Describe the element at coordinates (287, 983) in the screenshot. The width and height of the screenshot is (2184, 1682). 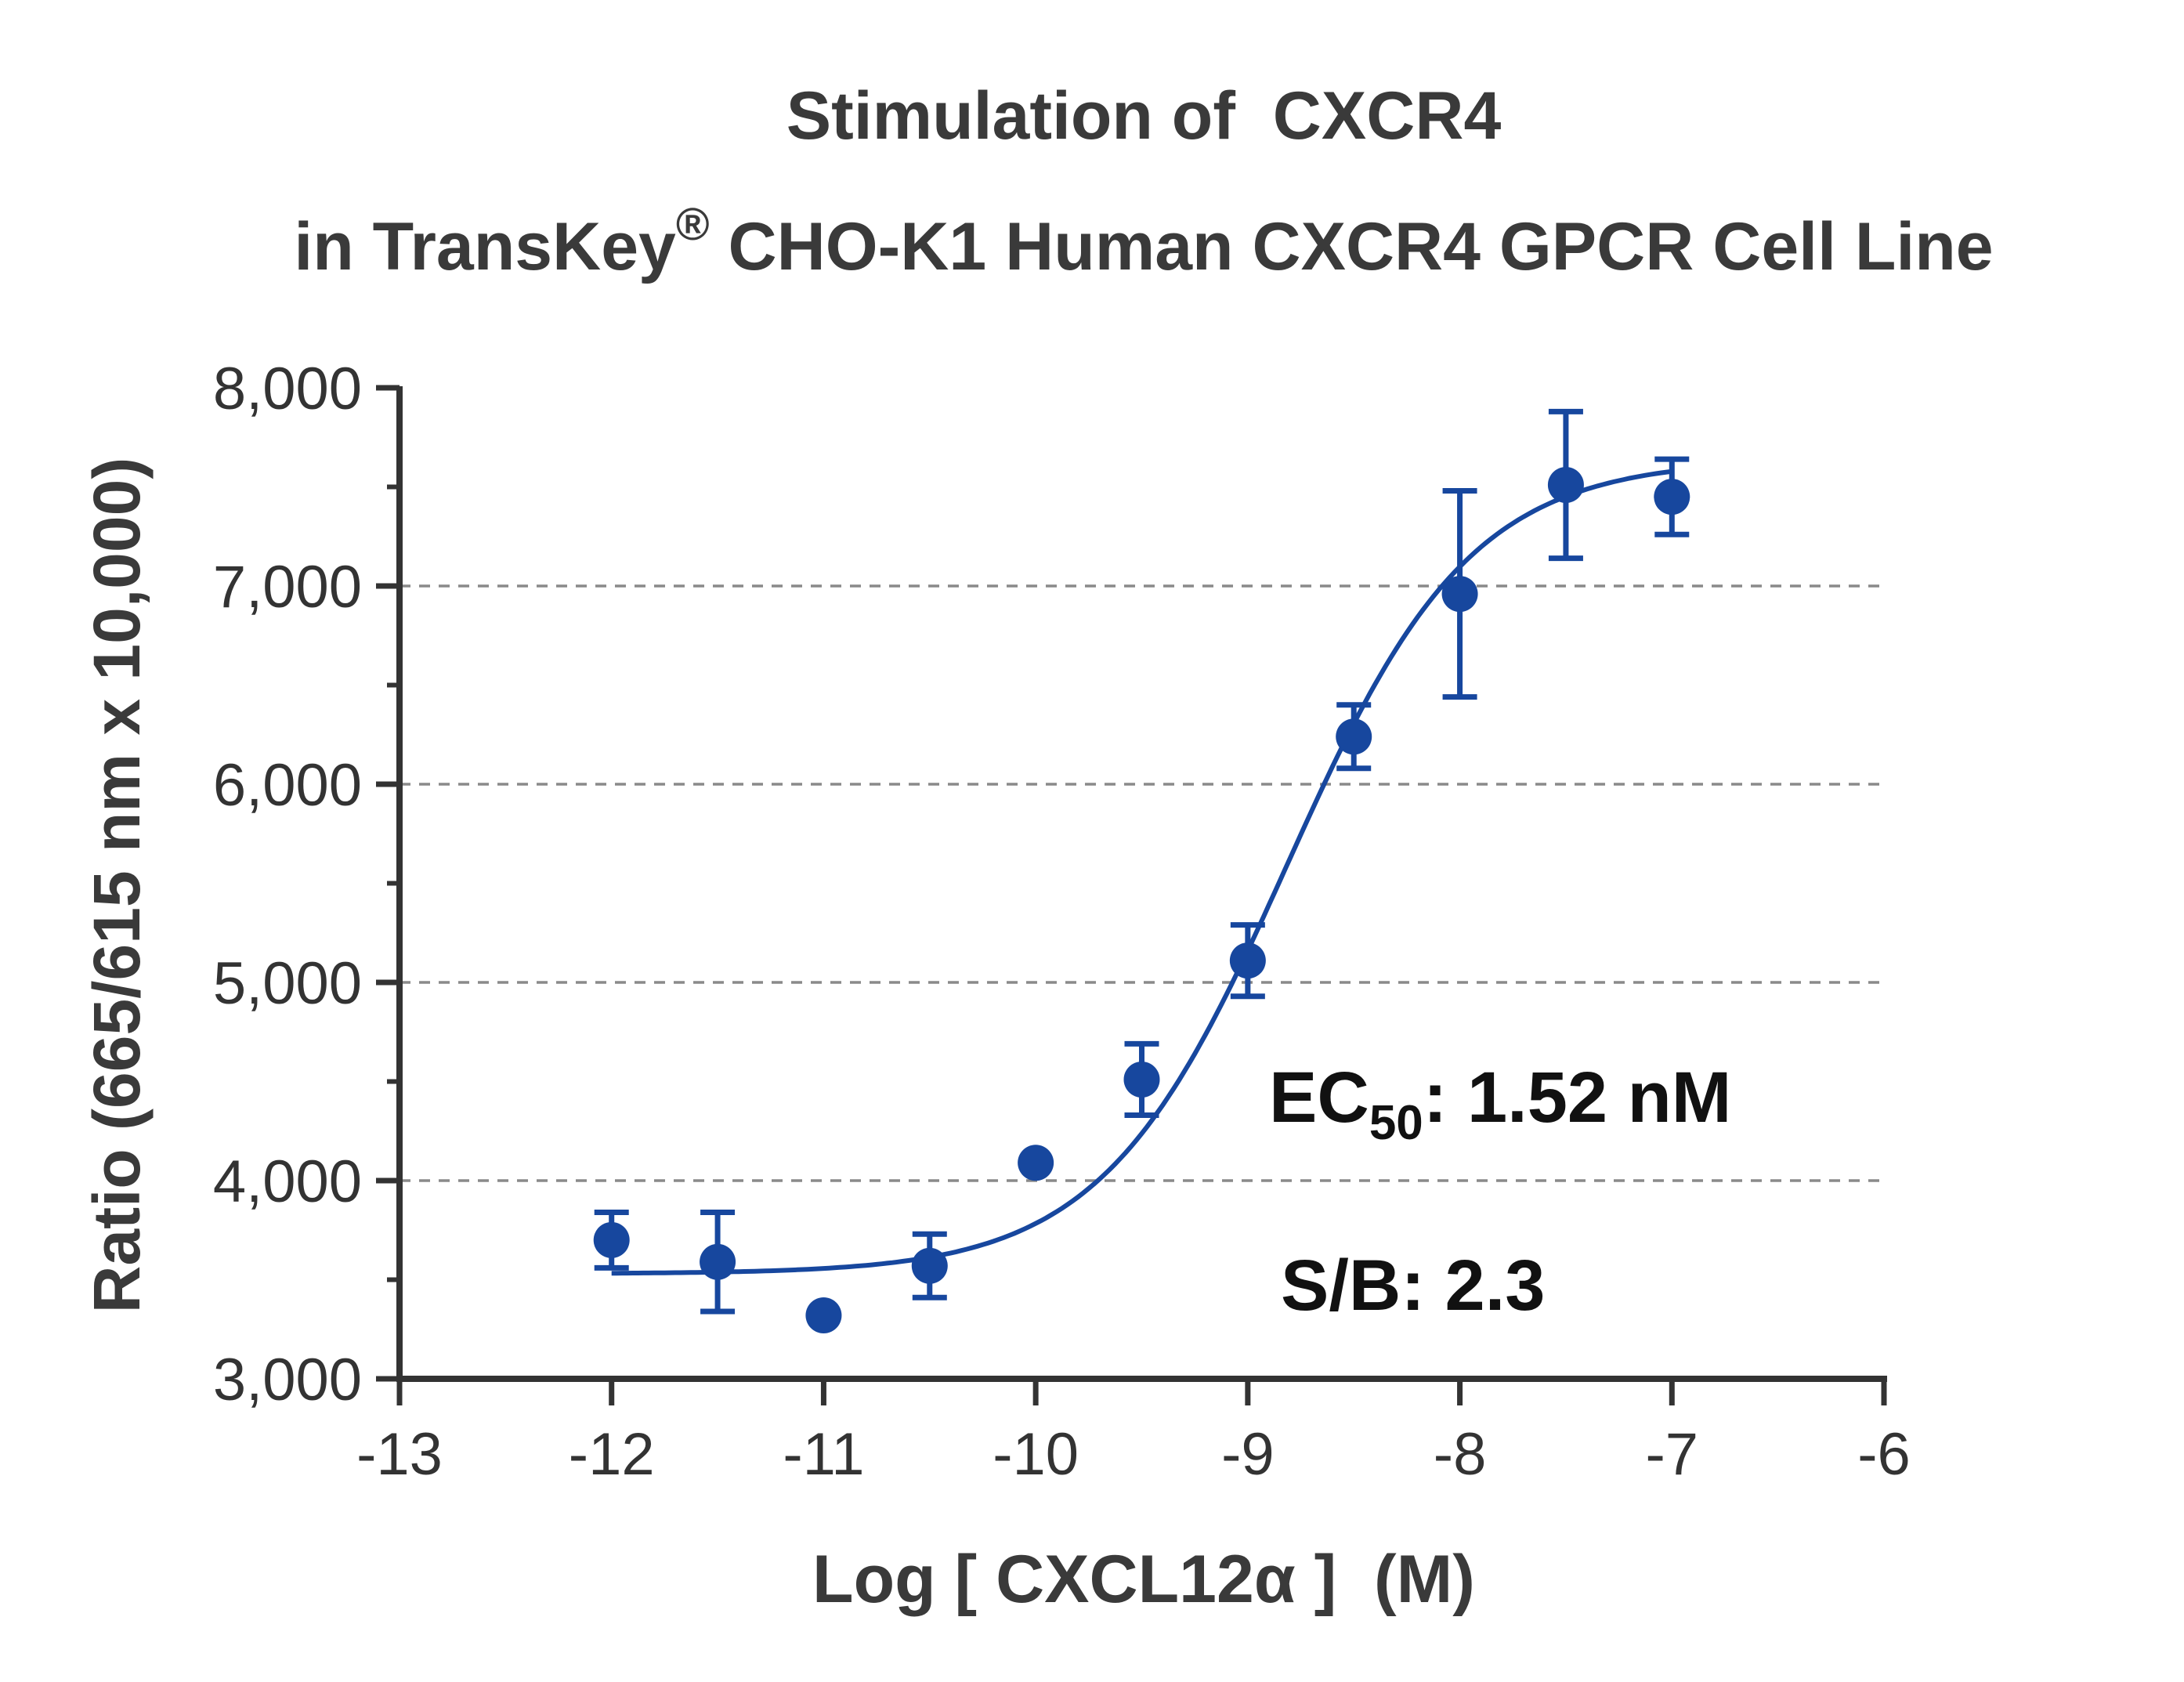
I see `y-tick-label-5000: 5,000` at that location.